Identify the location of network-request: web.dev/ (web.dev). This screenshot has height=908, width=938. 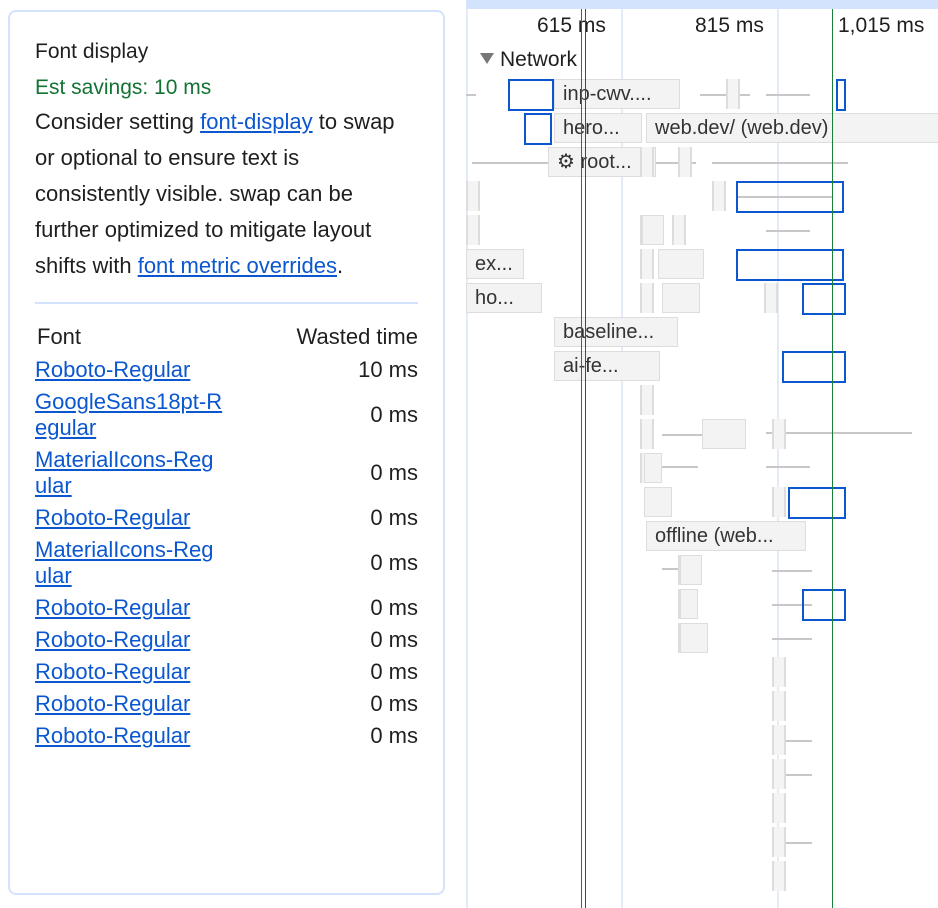
(792, 128).